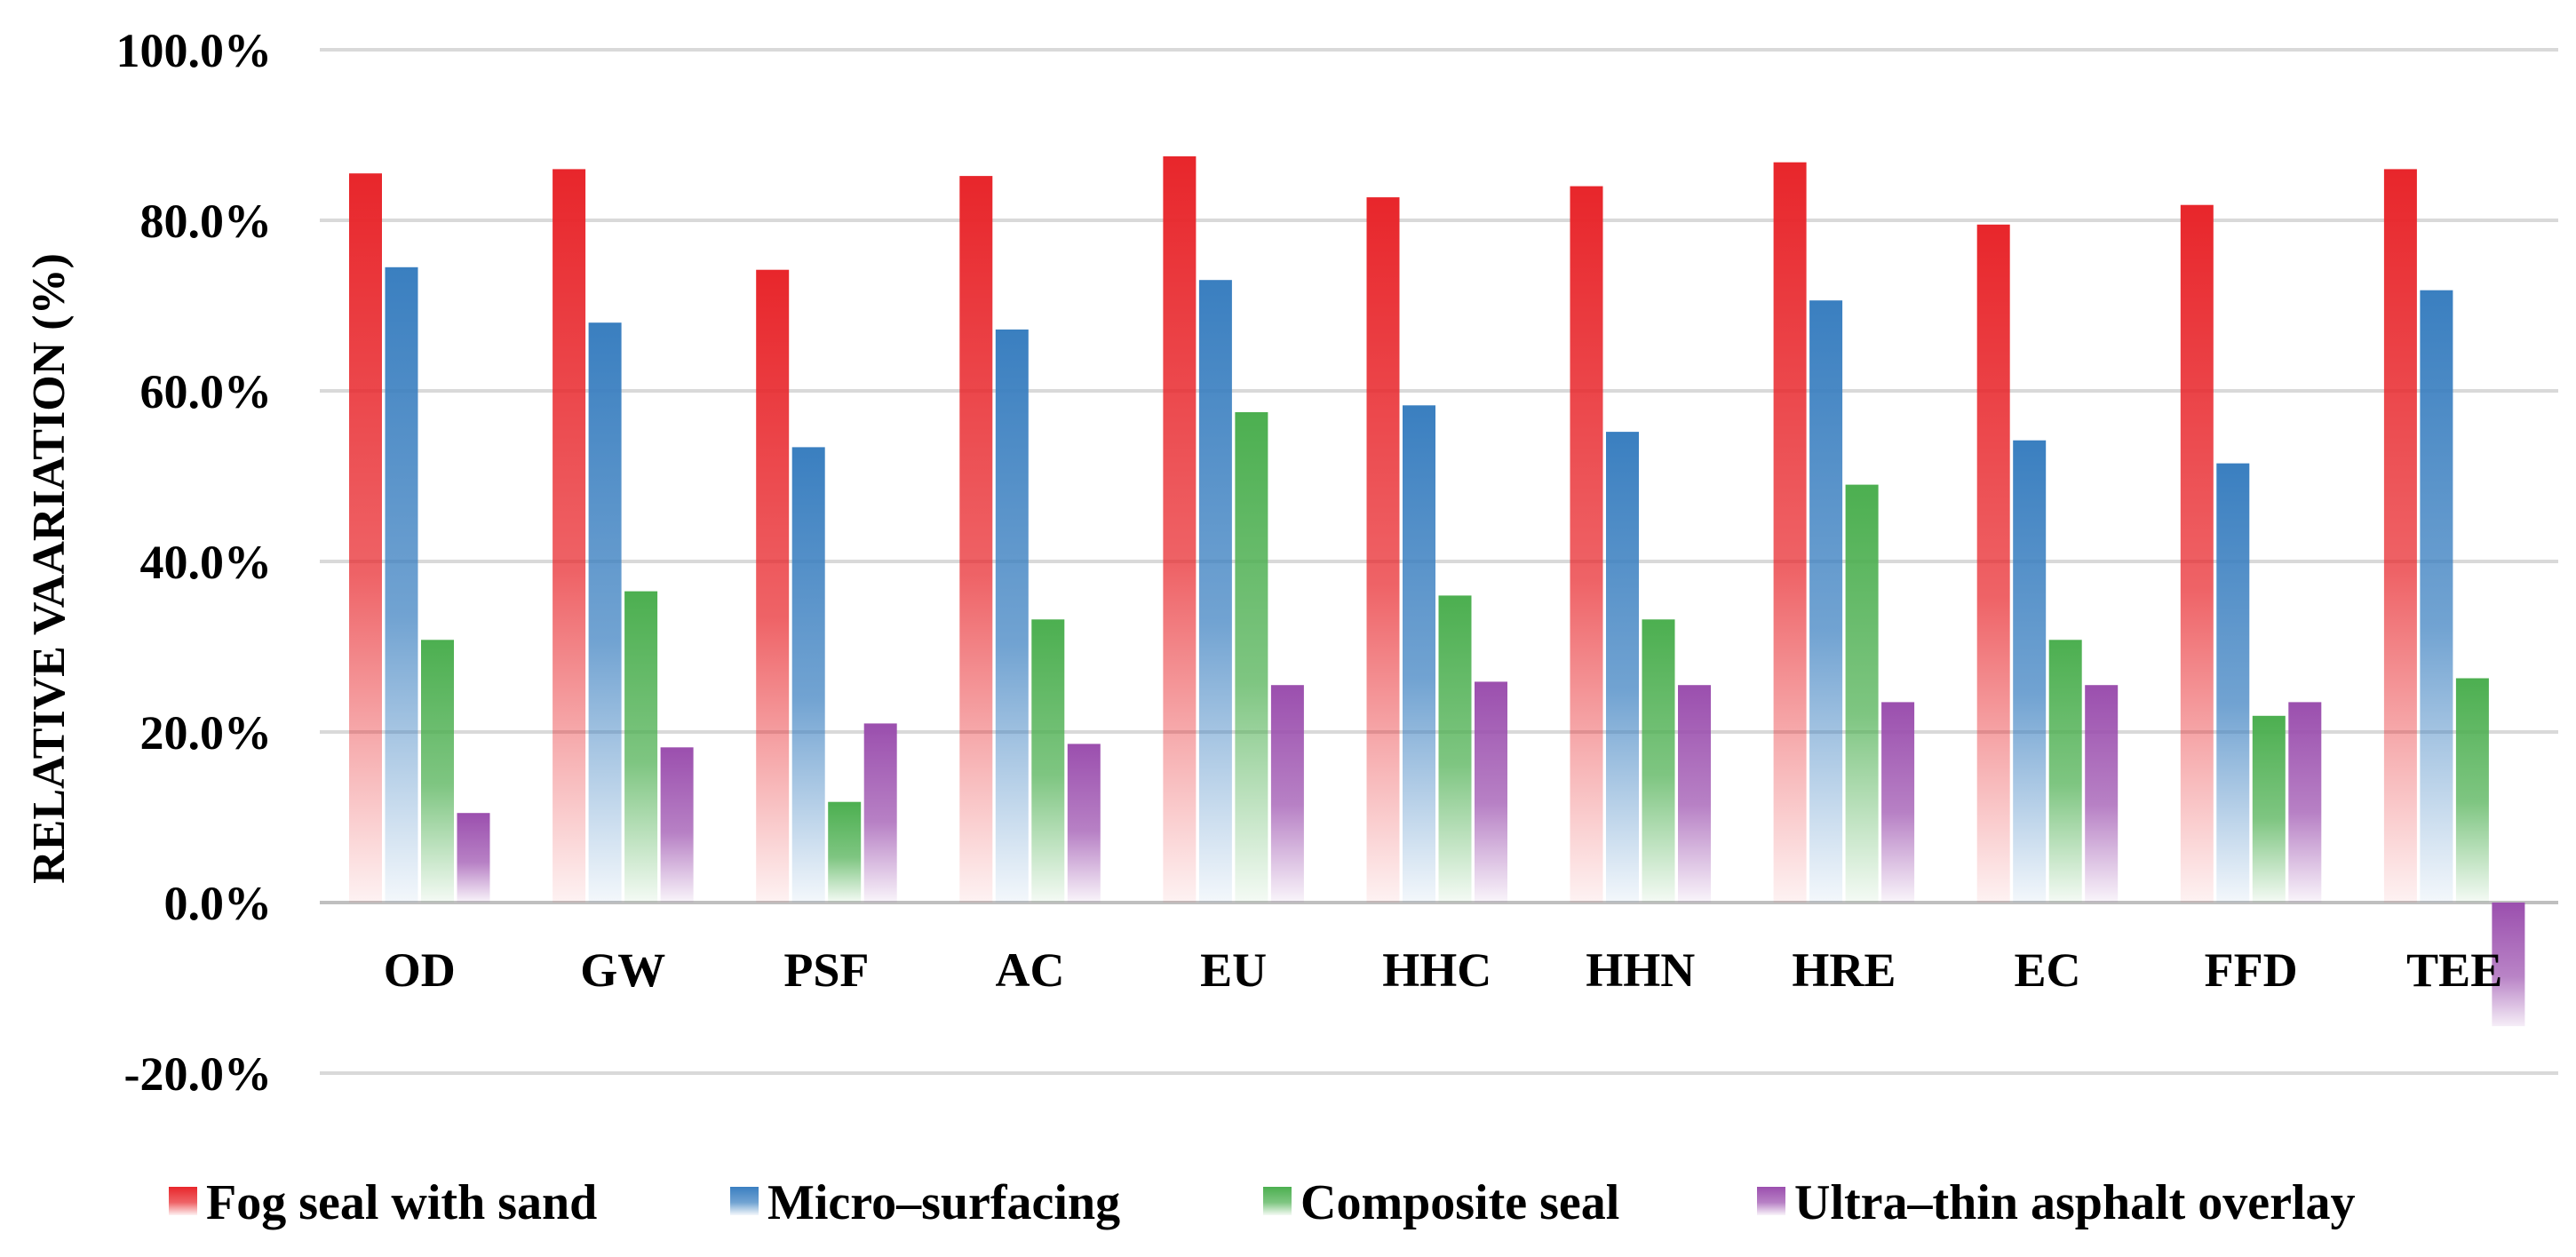 The width and height of the screenshot is (2576, 1257). What do you see at coordinates (194, 50) in the screenshot?
I see `y-tick-label: 100.0%` at bounding box center [194, 50].